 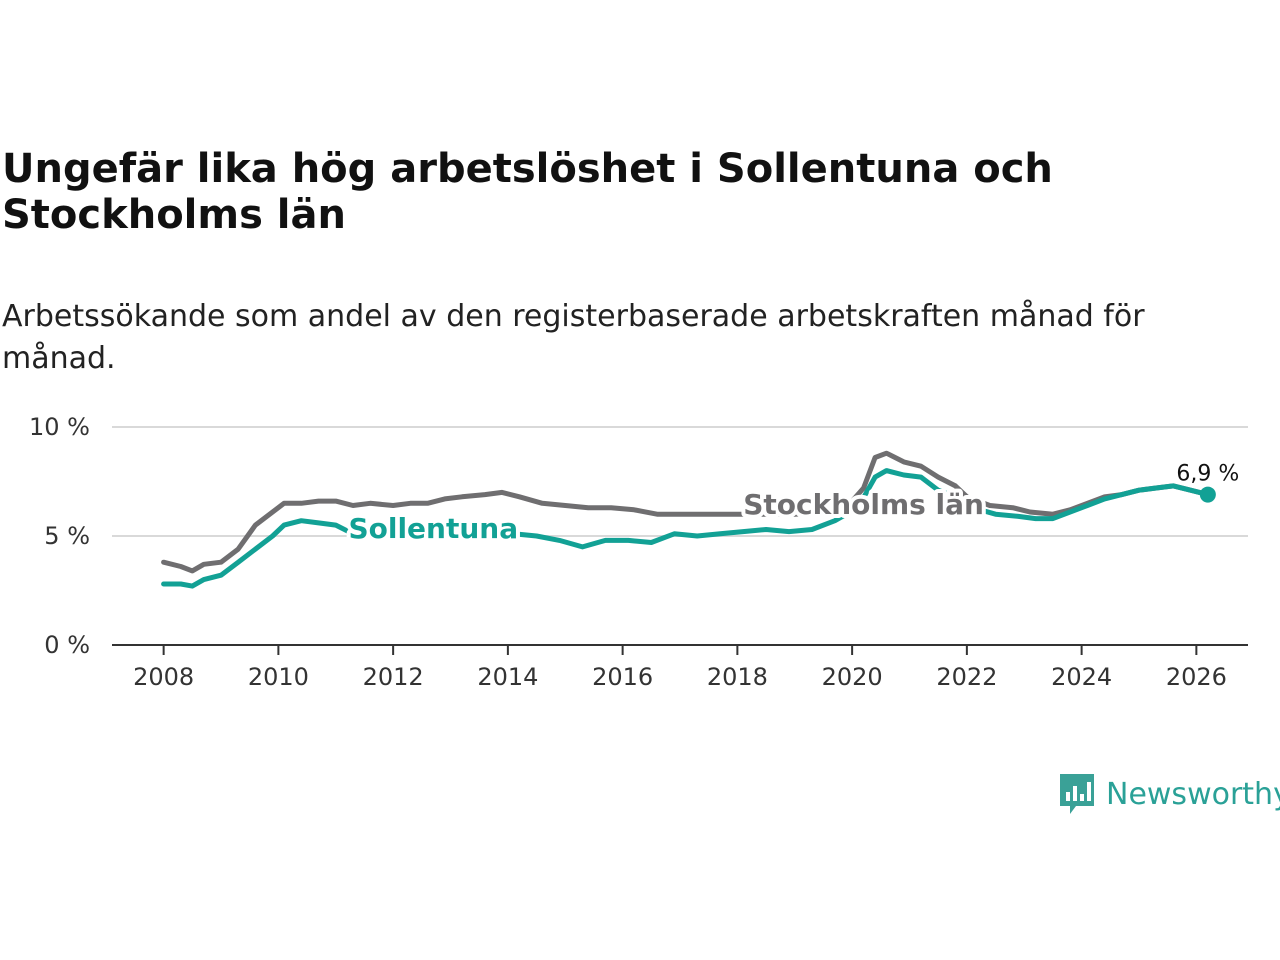 What do you see at coordinates (1207, 474) in the screenshot?
I see `end-value-label: 6,9 %` at bounding box center [1207, 474].